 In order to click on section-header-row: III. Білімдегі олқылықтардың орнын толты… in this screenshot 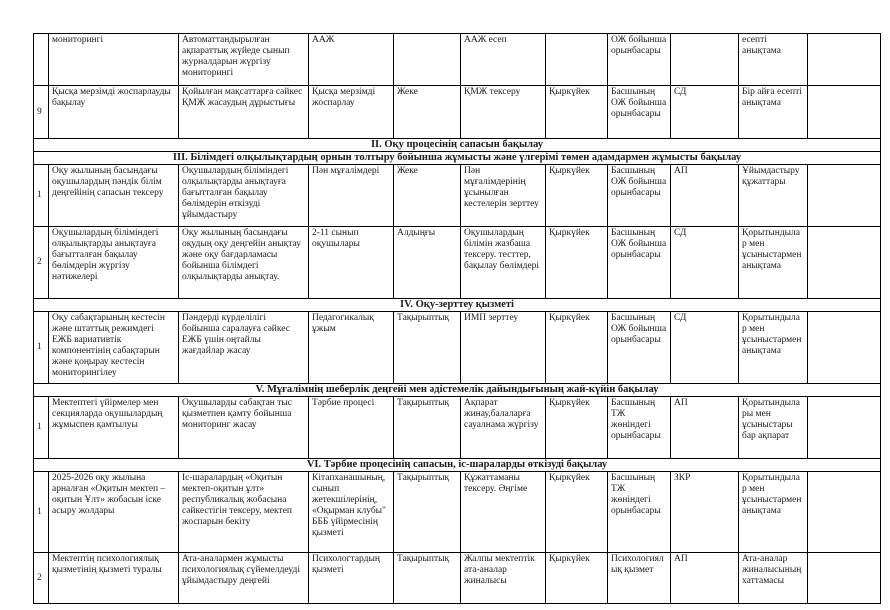, I will do `click(457, 158)`.